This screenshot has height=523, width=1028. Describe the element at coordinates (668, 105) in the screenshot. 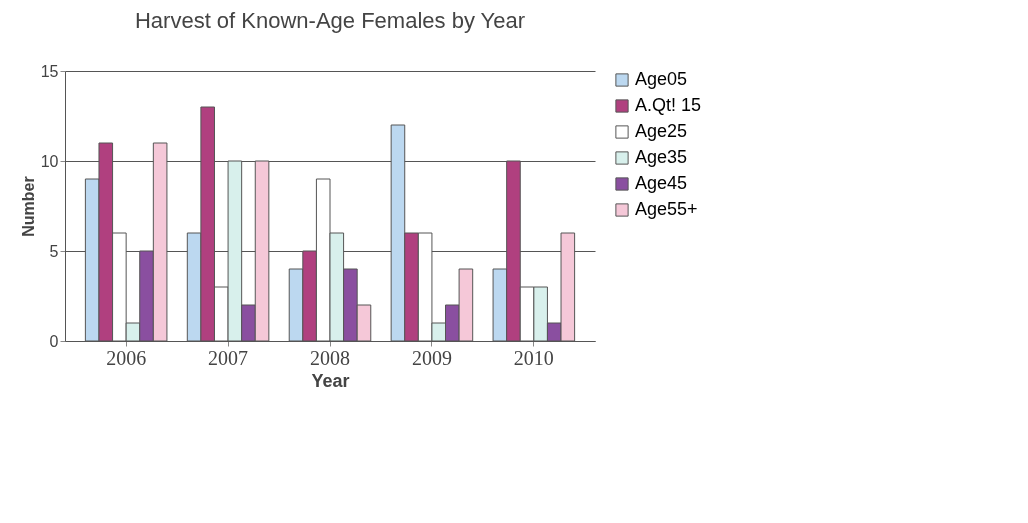

I see `legend-label: A.Qt! 15` at that location.